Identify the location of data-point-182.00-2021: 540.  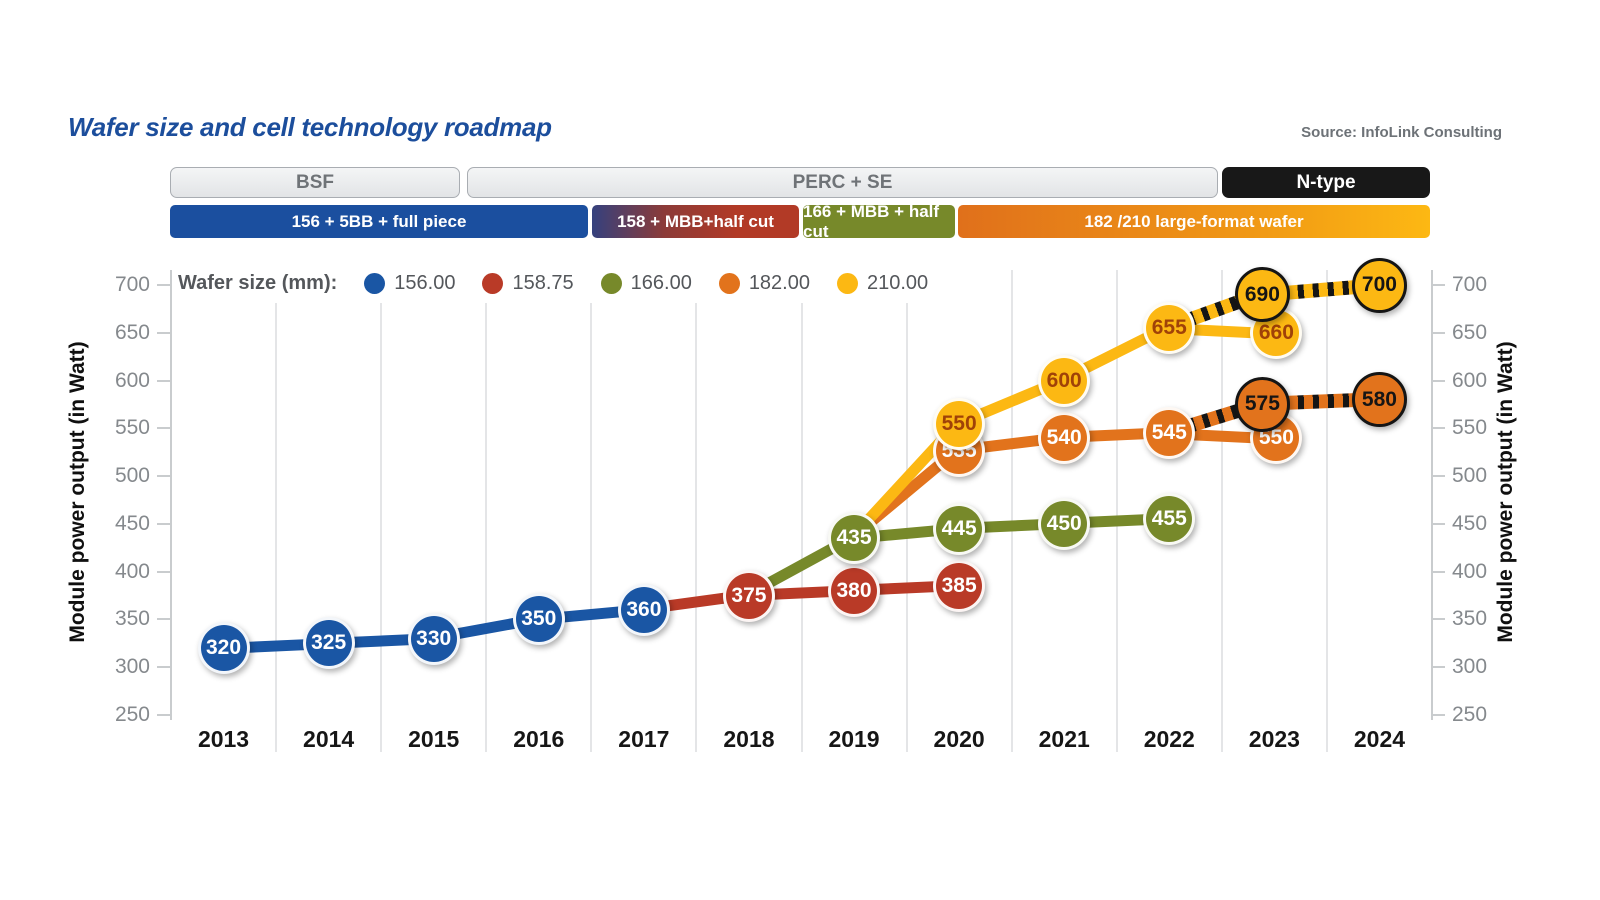
(1064, 437).